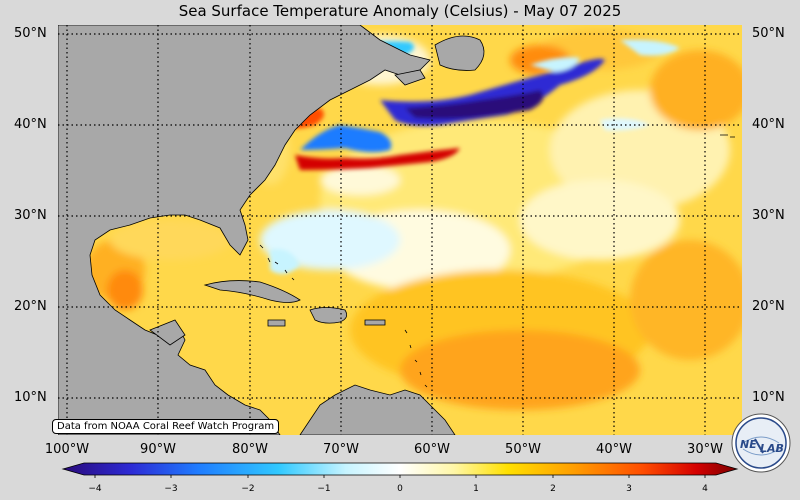 The image size is (800, 500). I want to click on lon-label-90w: 90°W, so click(158, 449).